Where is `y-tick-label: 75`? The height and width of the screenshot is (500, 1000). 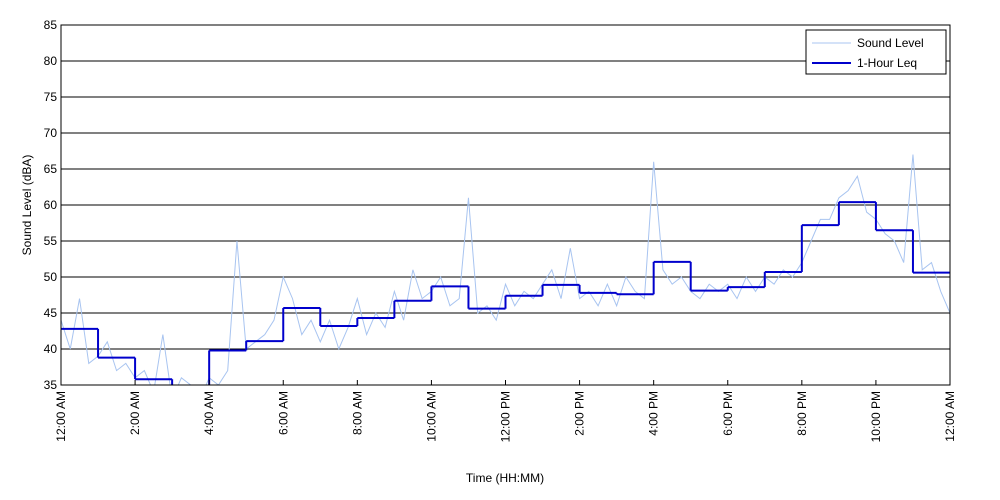
y-tick-label: 75 is located at coordinates (51, 97).